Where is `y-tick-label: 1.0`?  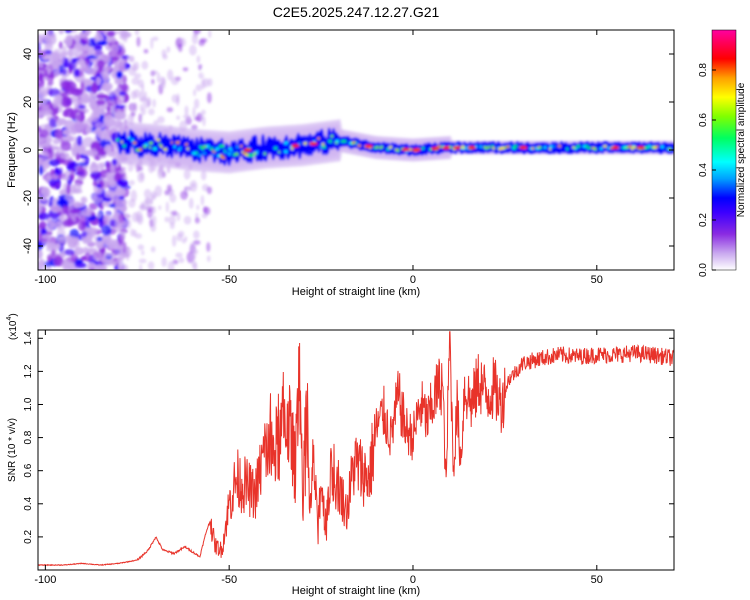
y-tick-label: 1.0 is located at coordinates (28, 404).